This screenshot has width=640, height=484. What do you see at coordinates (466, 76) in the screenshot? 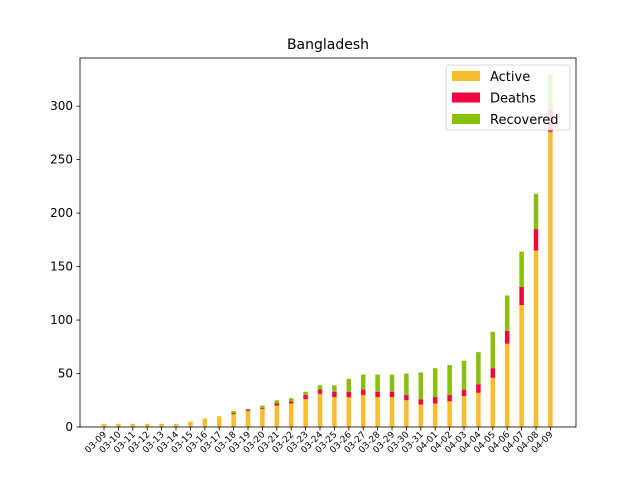
I see `legend-swatch-active` at bounding box center [466, 76].